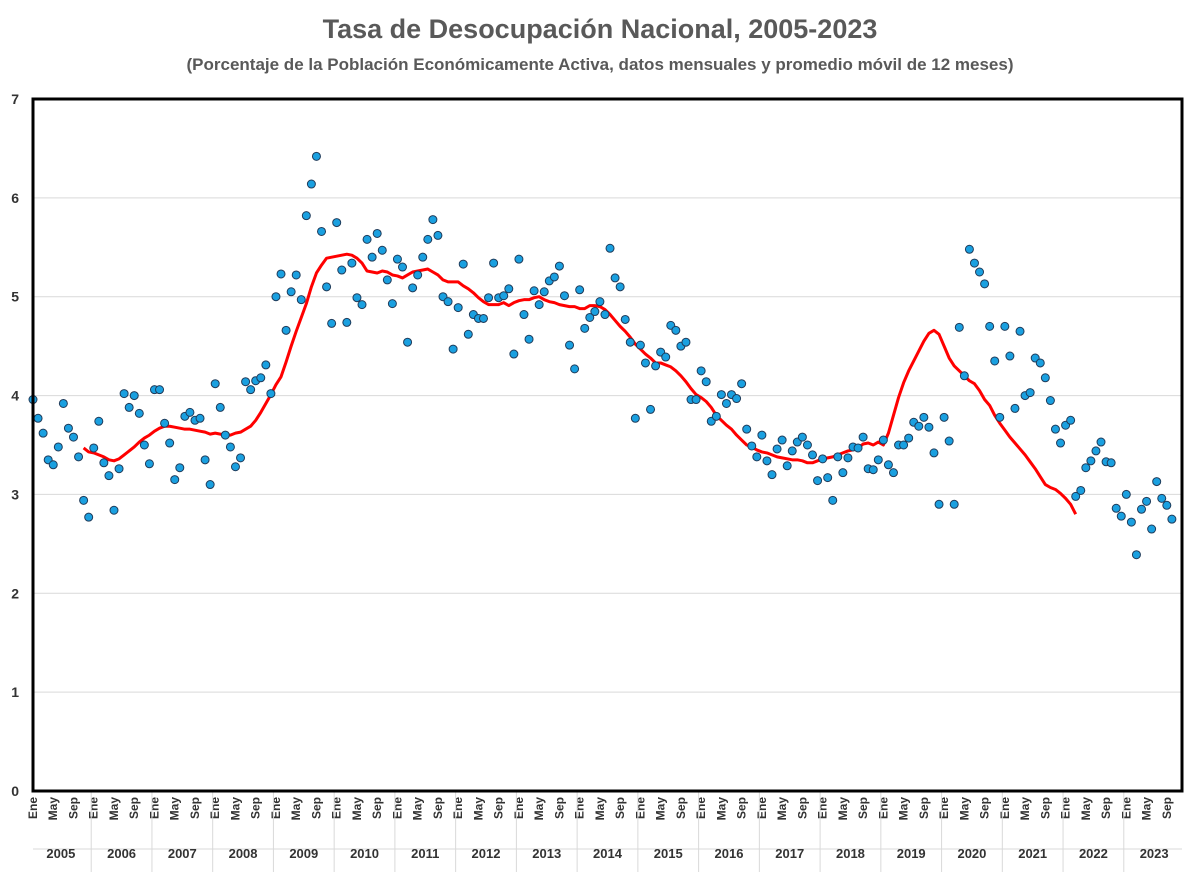 The image size is (1200, 872). Describe the element at coordinates (15, 791) in the screenshot. I see `y-tick-label: 0` at that location.